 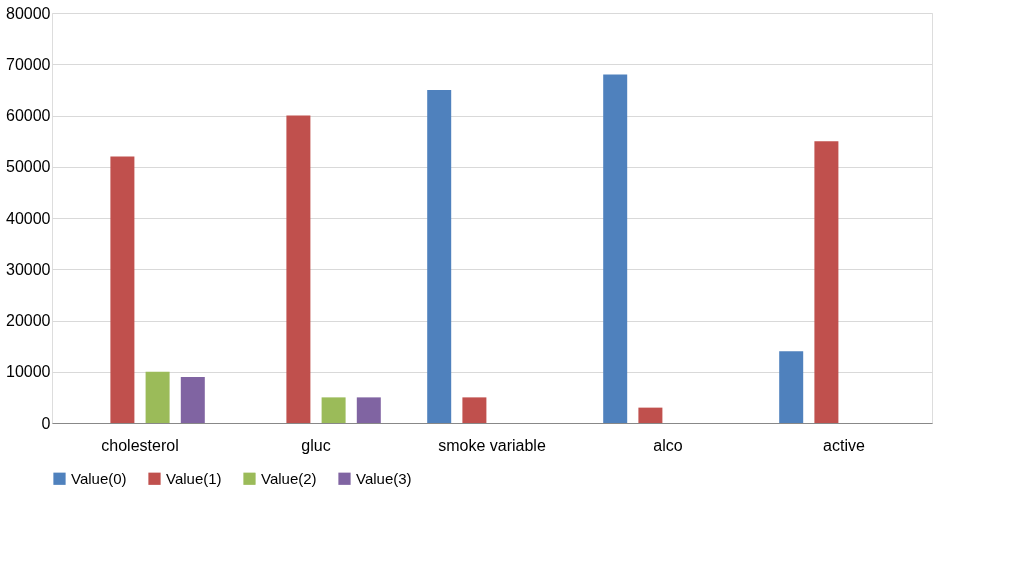 I want to click on x-tick-label: cholesterol, so click(x=140, y=445).